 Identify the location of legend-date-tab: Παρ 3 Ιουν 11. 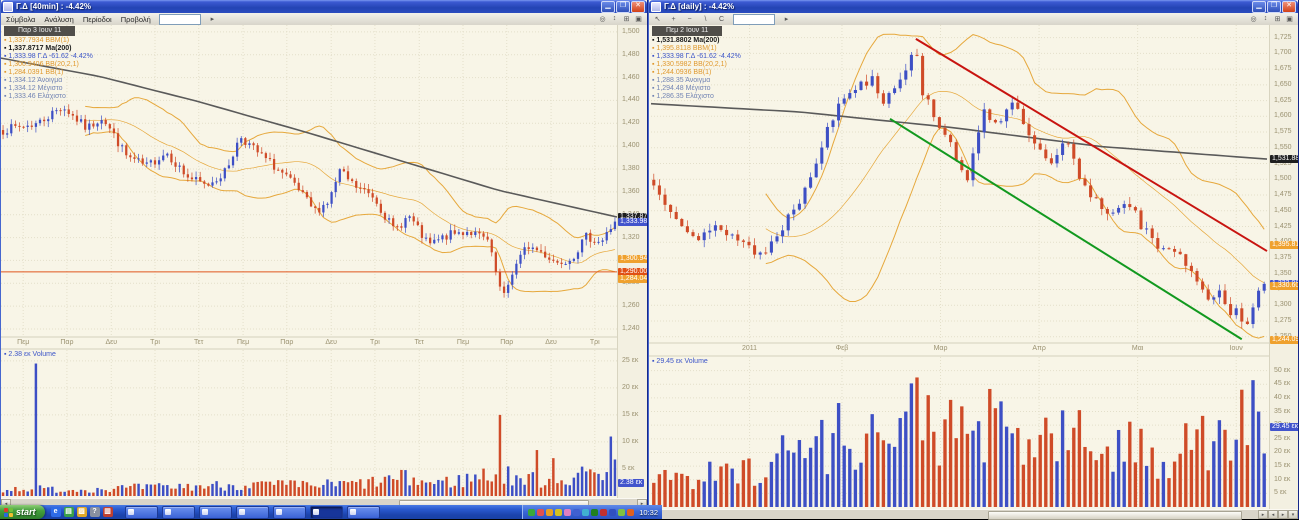
(40, 31).